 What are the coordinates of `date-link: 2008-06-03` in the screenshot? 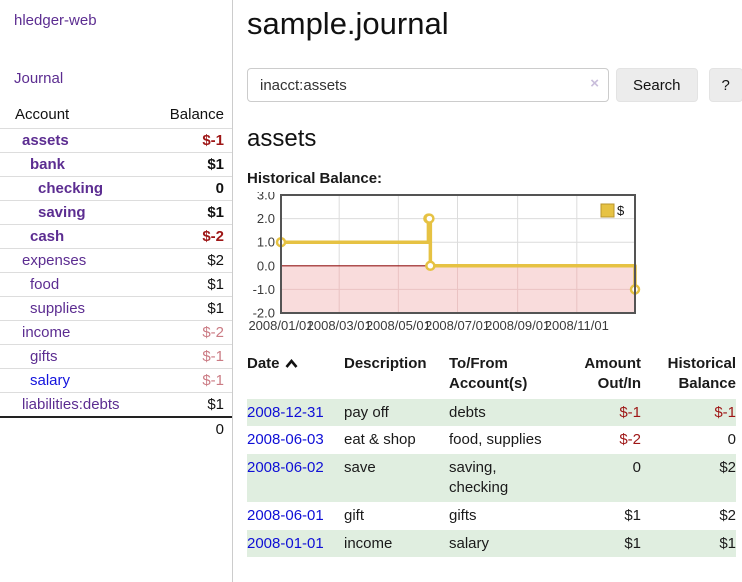 It's located at (285, 440).